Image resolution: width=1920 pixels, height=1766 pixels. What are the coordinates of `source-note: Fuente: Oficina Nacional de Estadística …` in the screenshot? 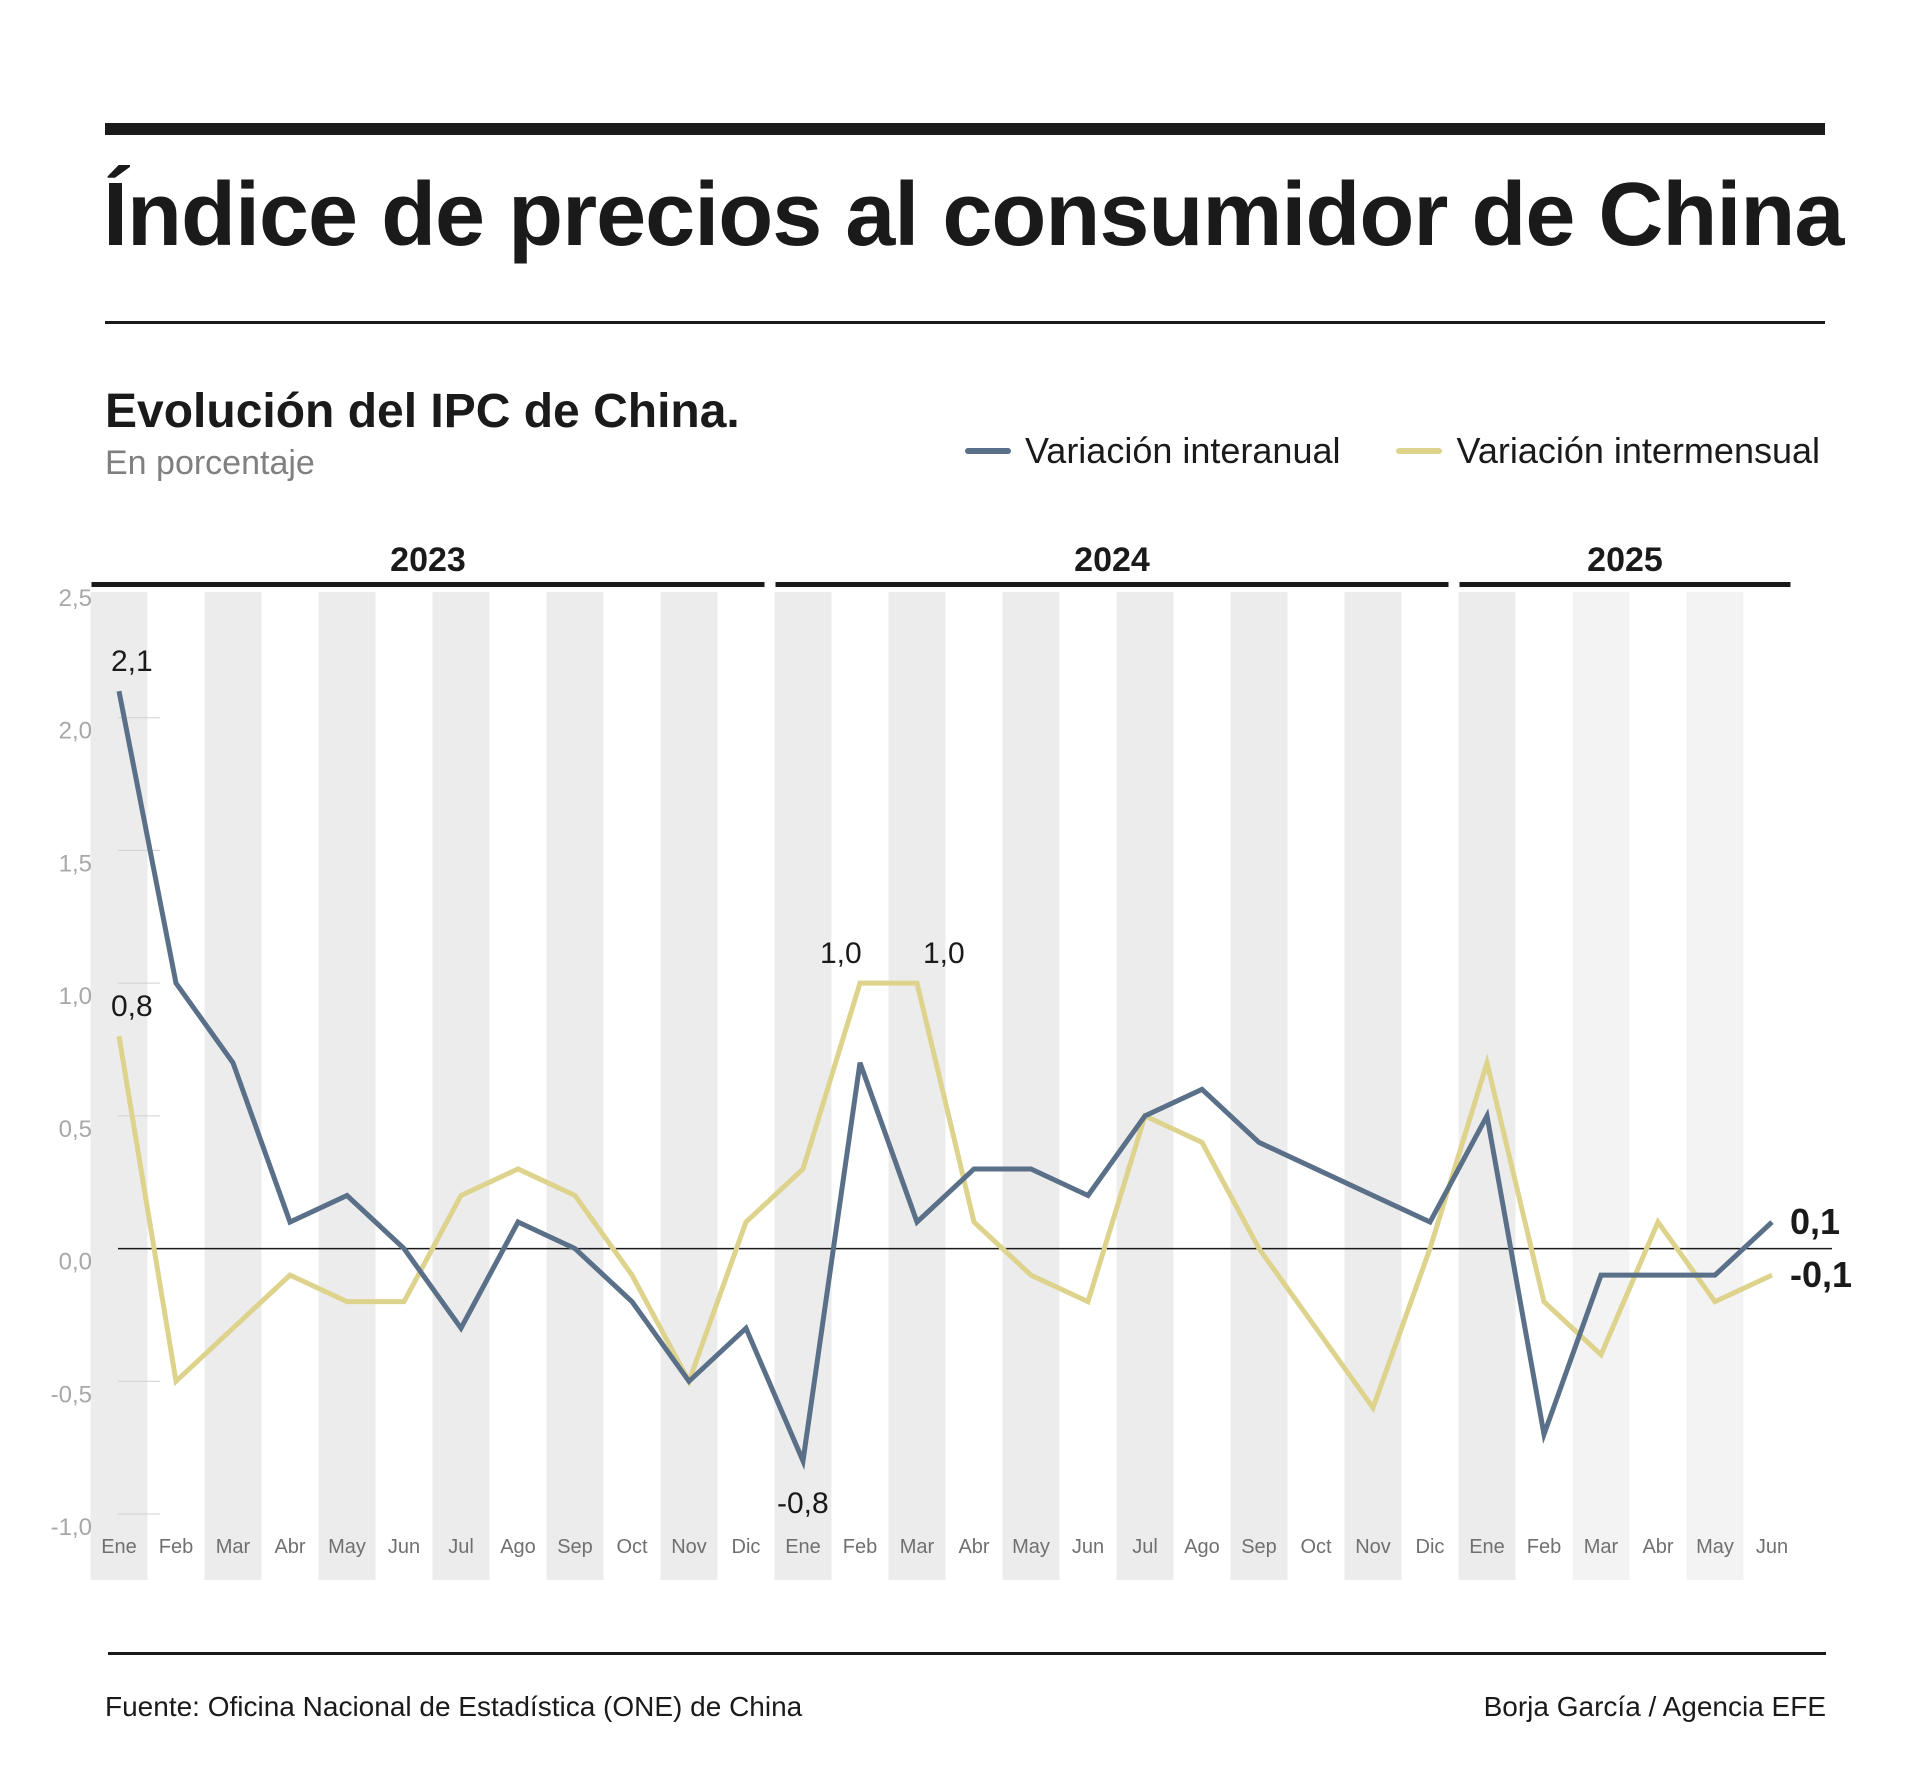 It's located at (454, 1706).